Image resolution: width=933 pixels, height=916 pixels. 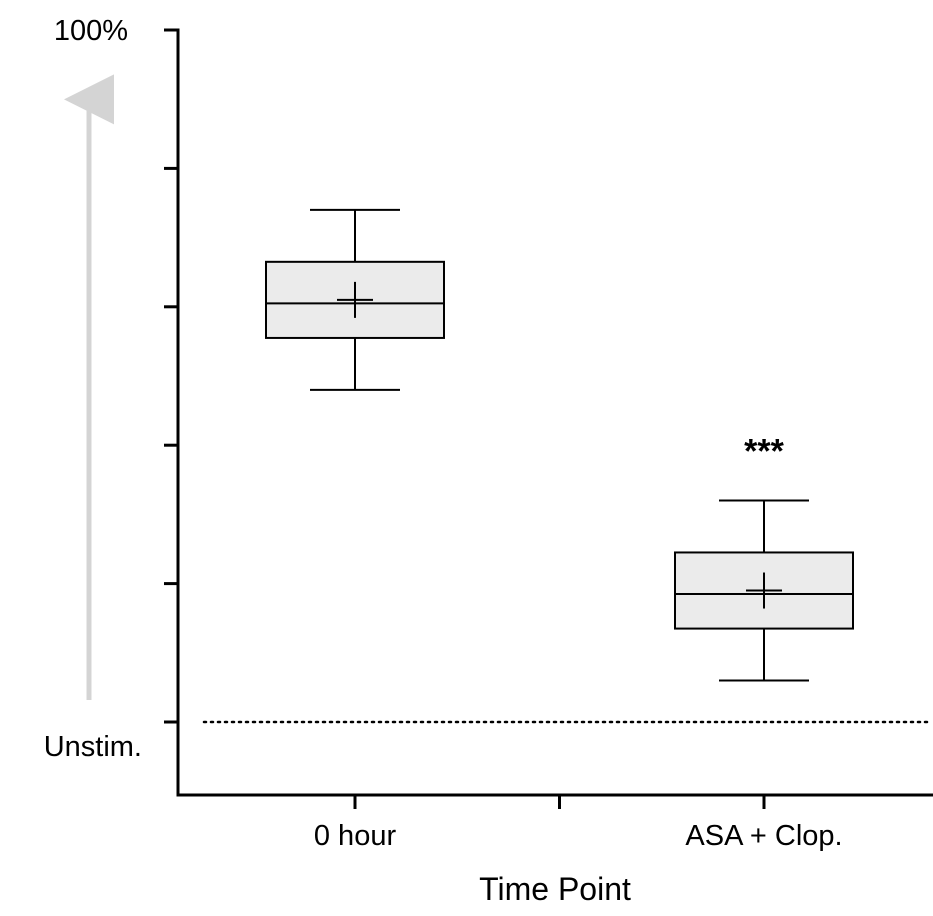 I want to click on y-top-tick-label: 100%, so click(x=91, y=31).